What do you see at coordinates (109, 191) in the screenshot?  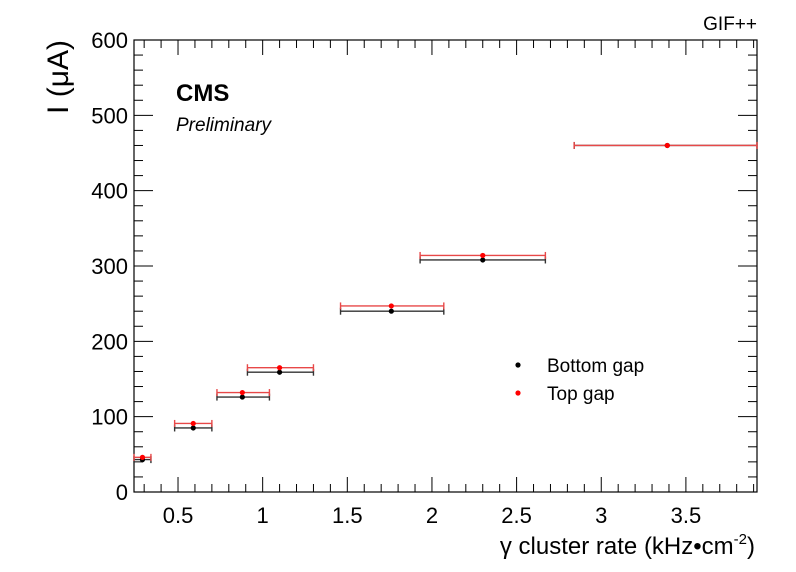 I see `y-tick-label: 400` at bounding box center [109, 191].